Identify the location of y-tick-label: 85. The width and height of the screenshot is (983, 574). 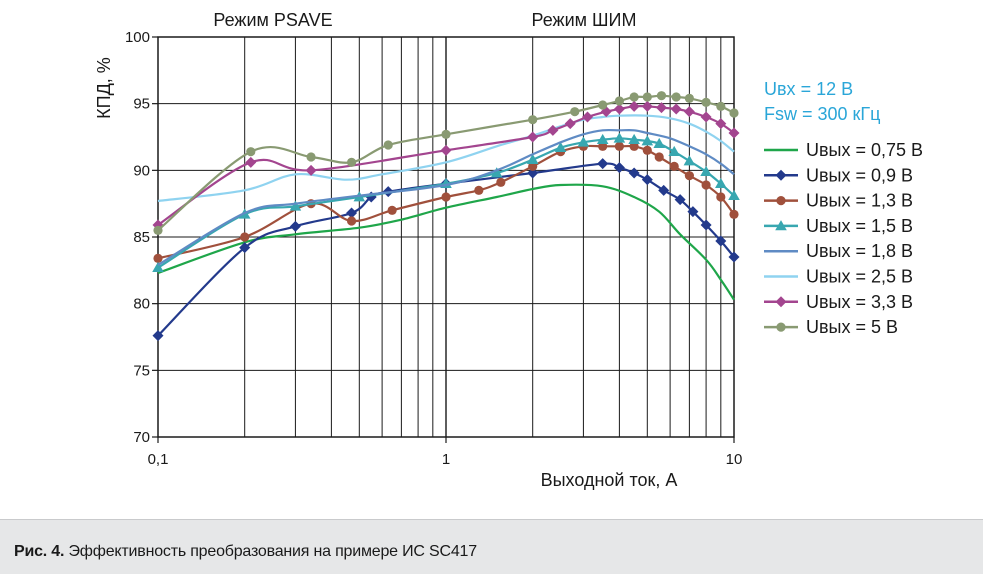
(141, 237).